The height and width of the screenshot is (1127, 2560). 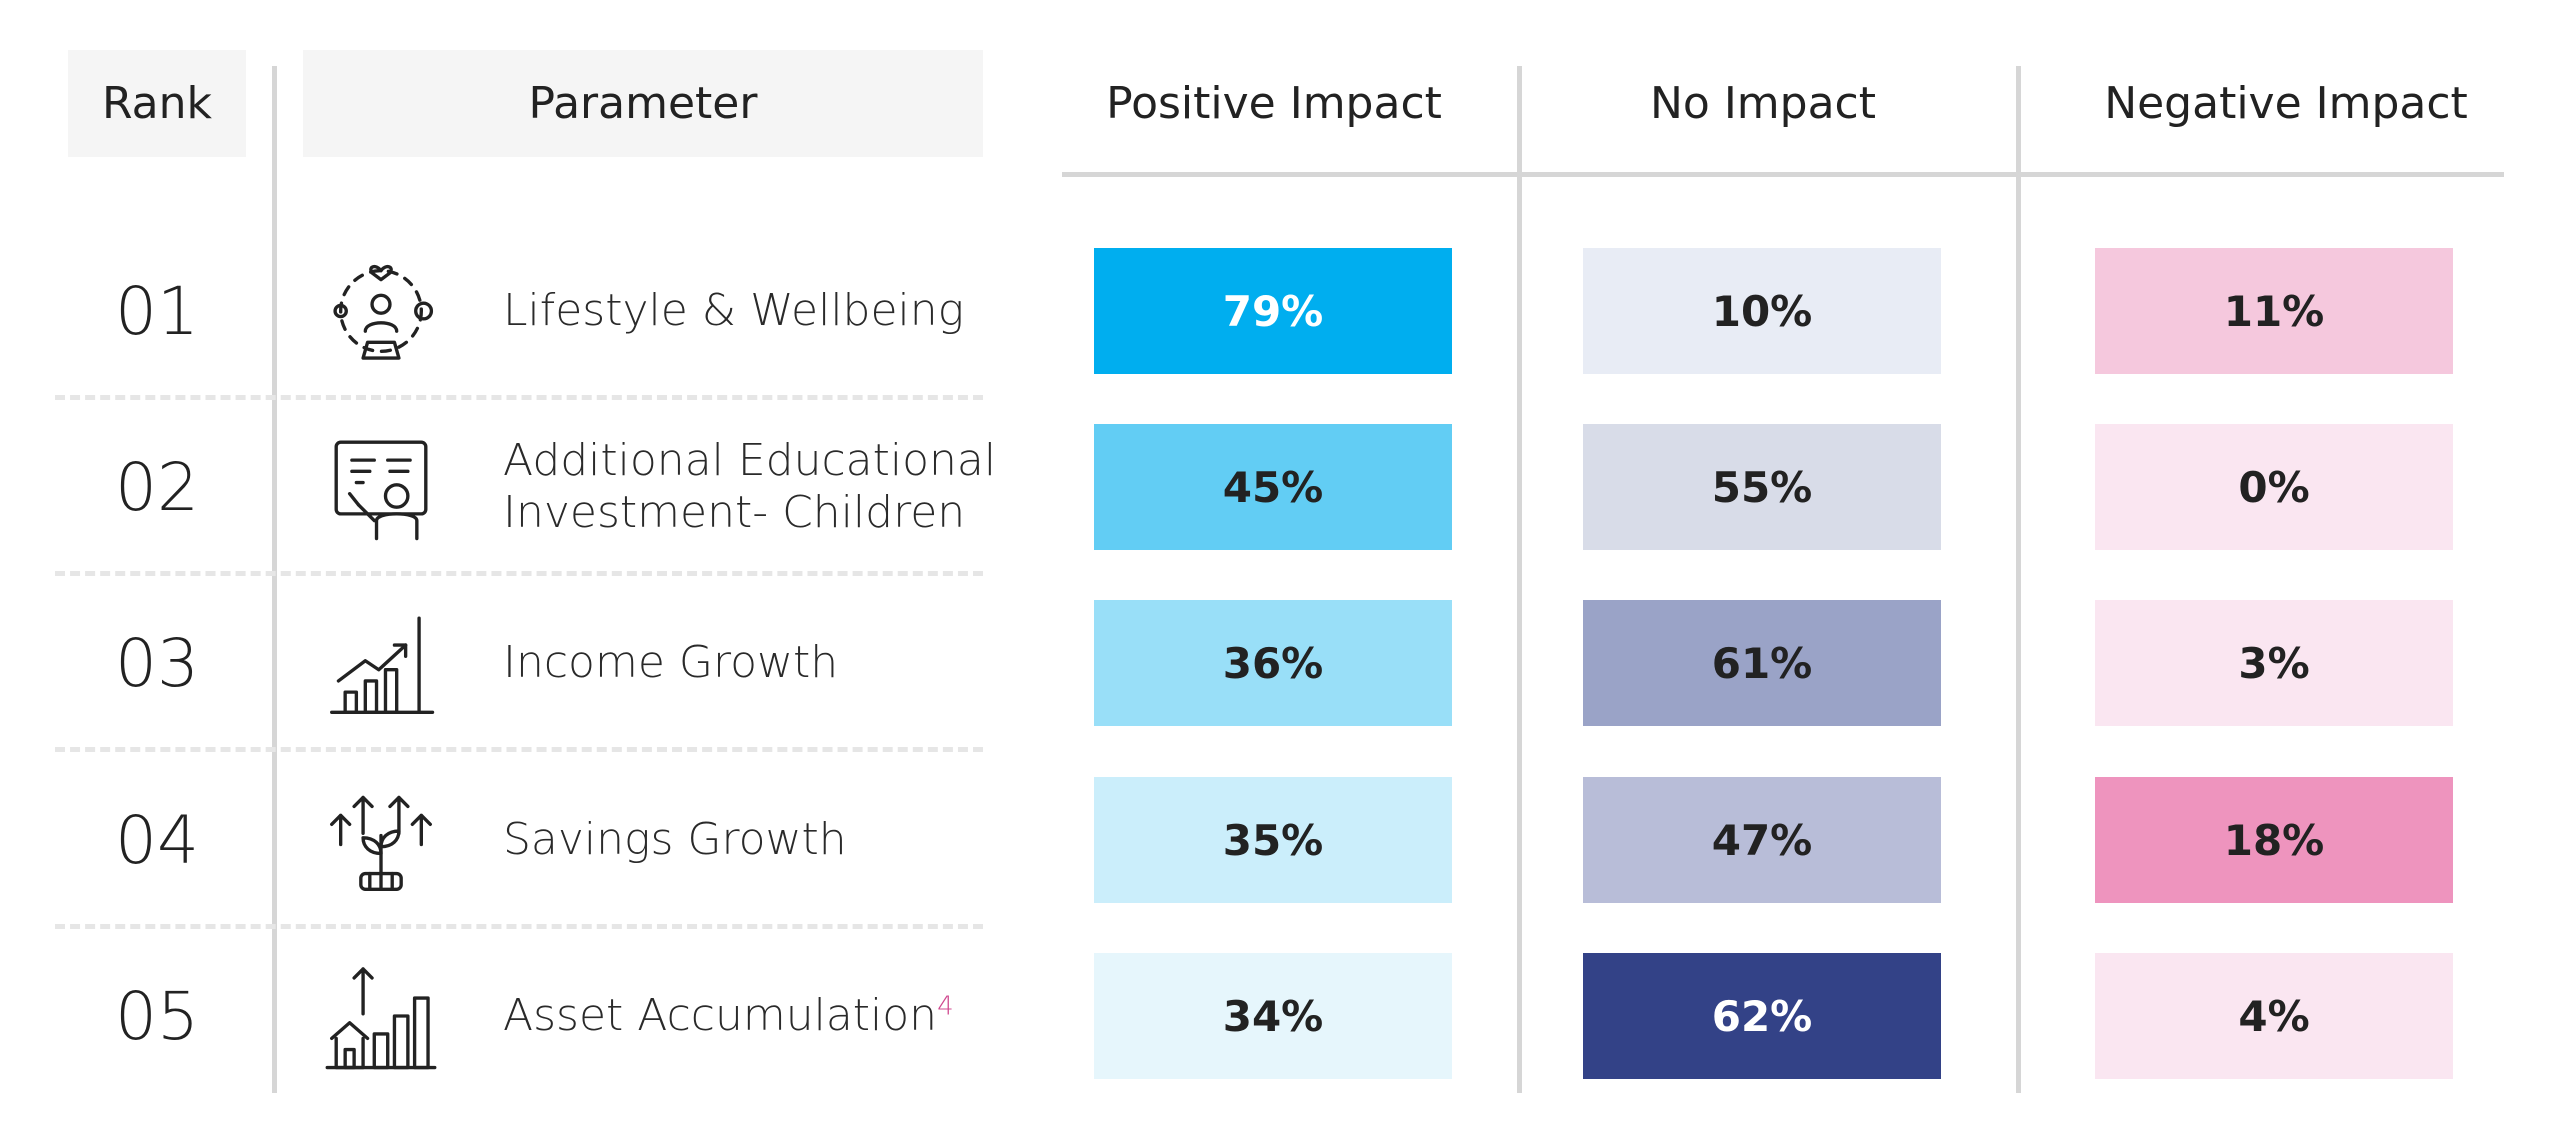 I want to click on no-impact-cell: 10%, so click(x=1762, y=311).